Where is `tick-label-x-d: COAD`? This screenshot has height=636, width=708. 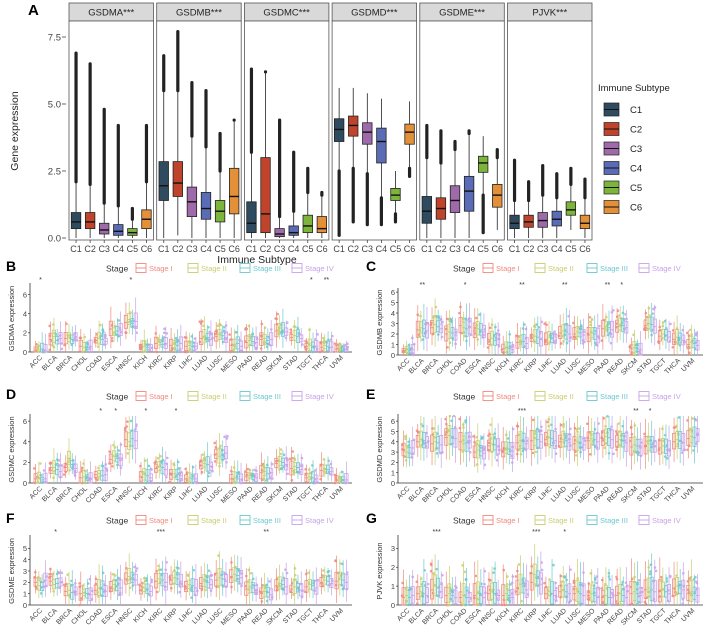
tick-label-x-d: COAD is located at coordinates (94, 494).